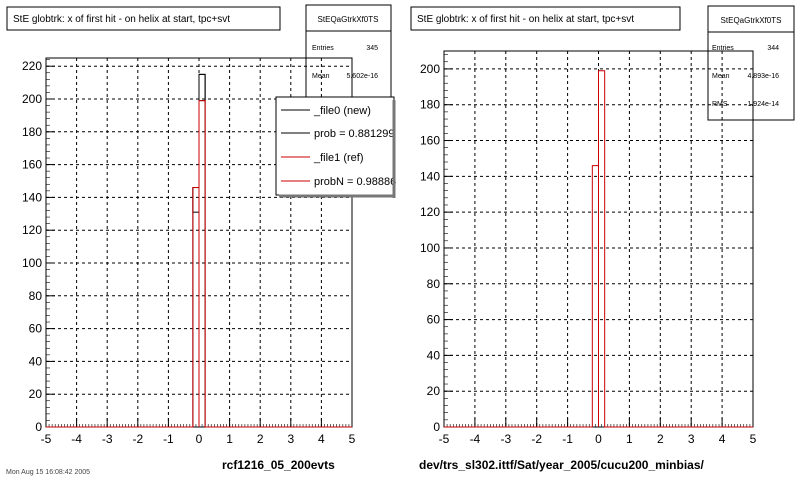 The height and width of the screenshot is (480, 800). What do you see at coordinates (278, 465) in the screenshot?
I see `left-x-axis-label: rcf1216_05_200evts` at bounding box center [278, 465].